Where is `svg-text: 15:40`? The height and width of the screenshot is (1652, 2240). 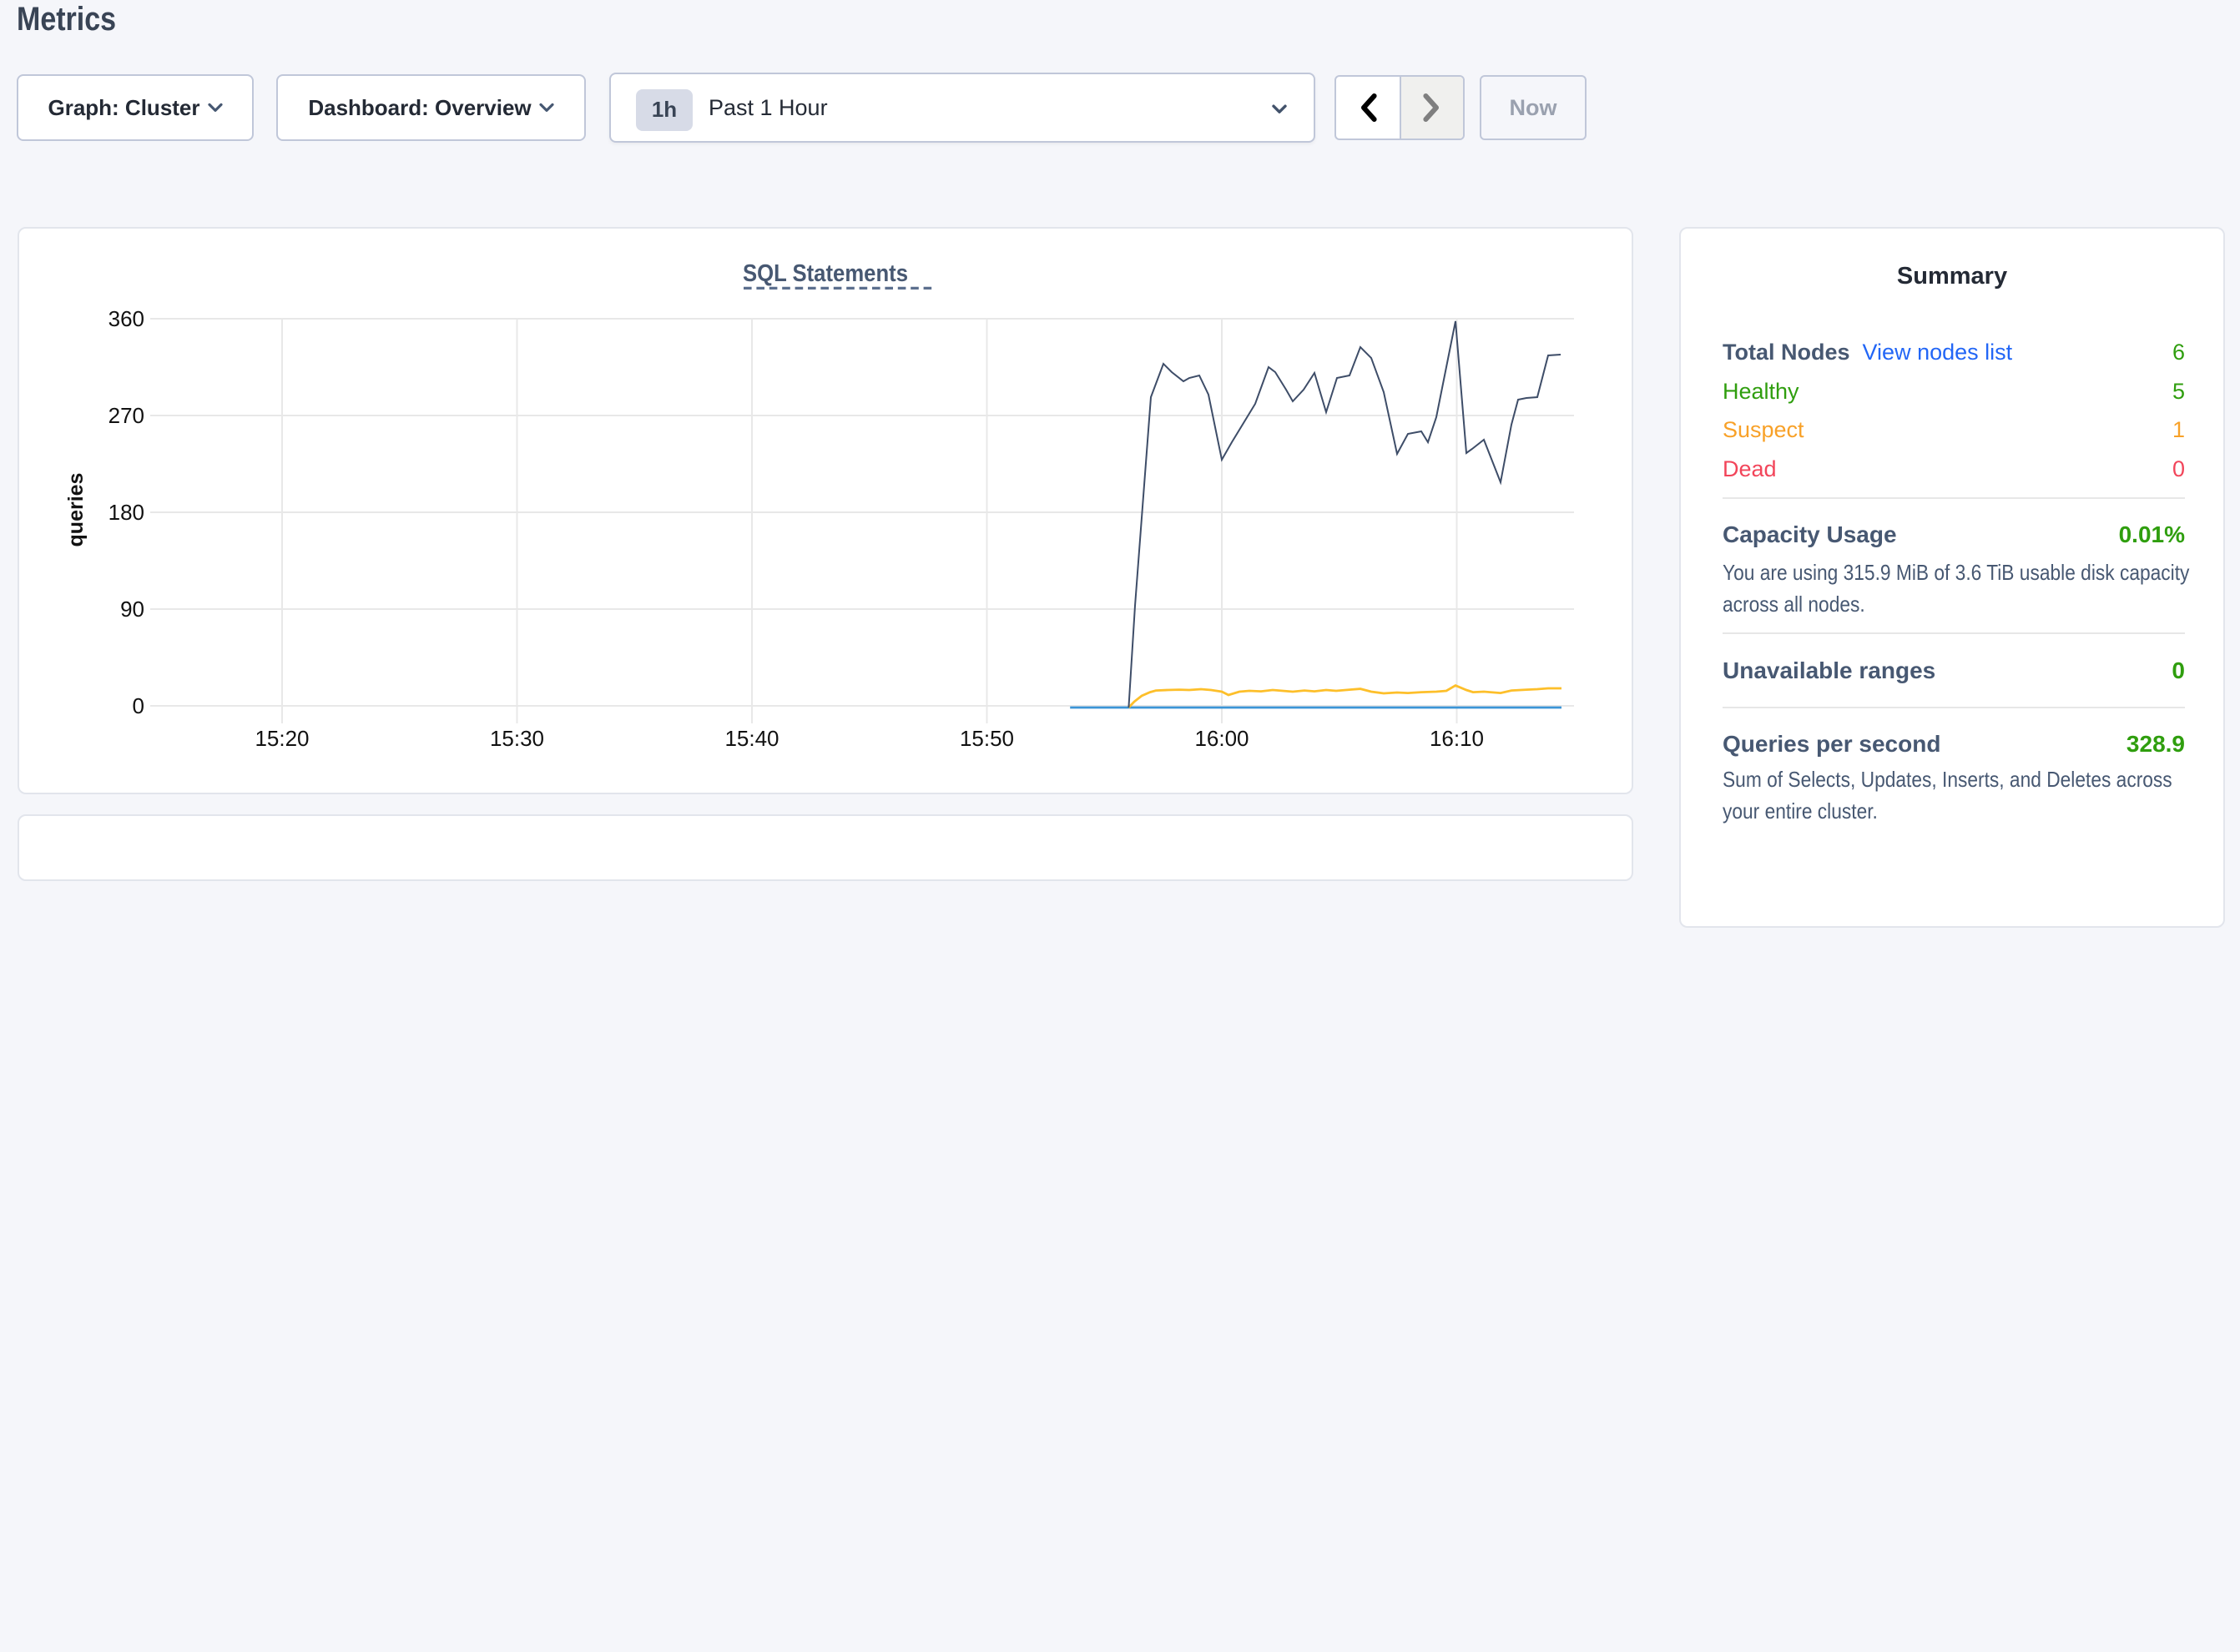 svg-text: 15:40 is located at coordinates (751, 739).